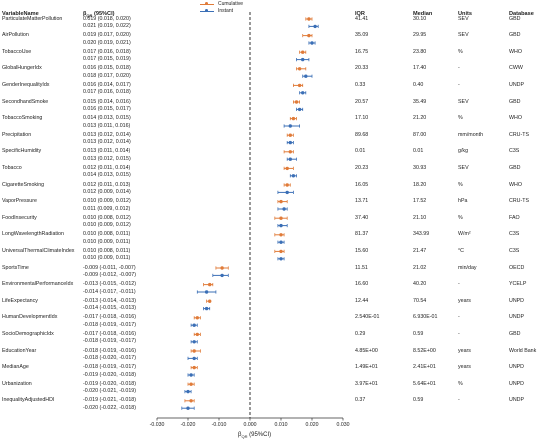 The image size is (554, 442). I want to click on units-socio-demographic-idx: -, so click(459, 333).